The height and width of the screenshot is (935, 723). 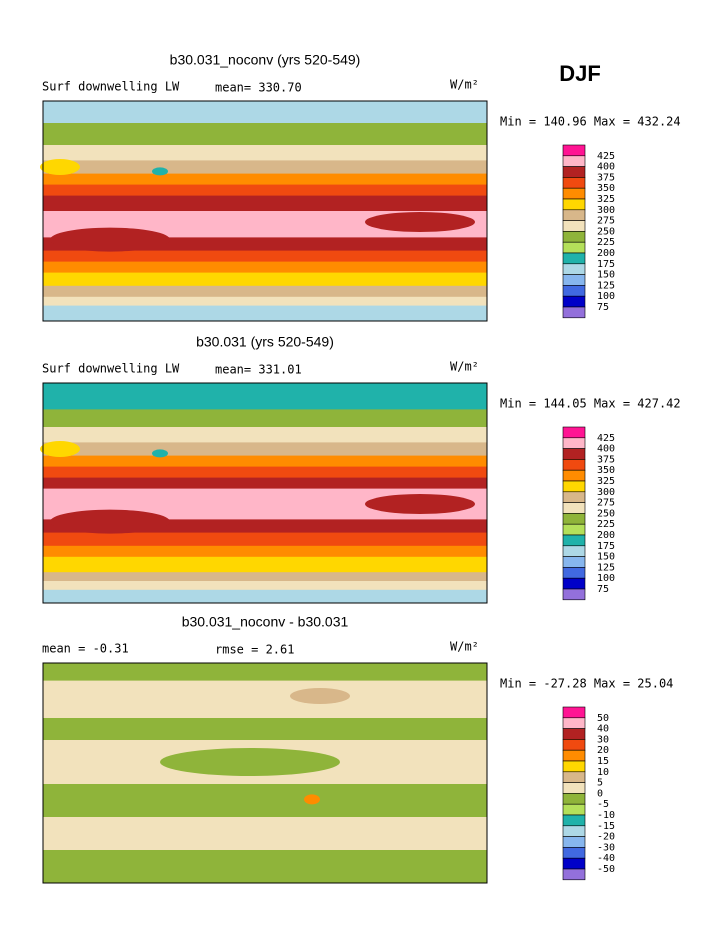 What do you see at coordinates (606, 449) in the screenshot?
I see `colorbar-label: 400` at bounding box center [606, 449].